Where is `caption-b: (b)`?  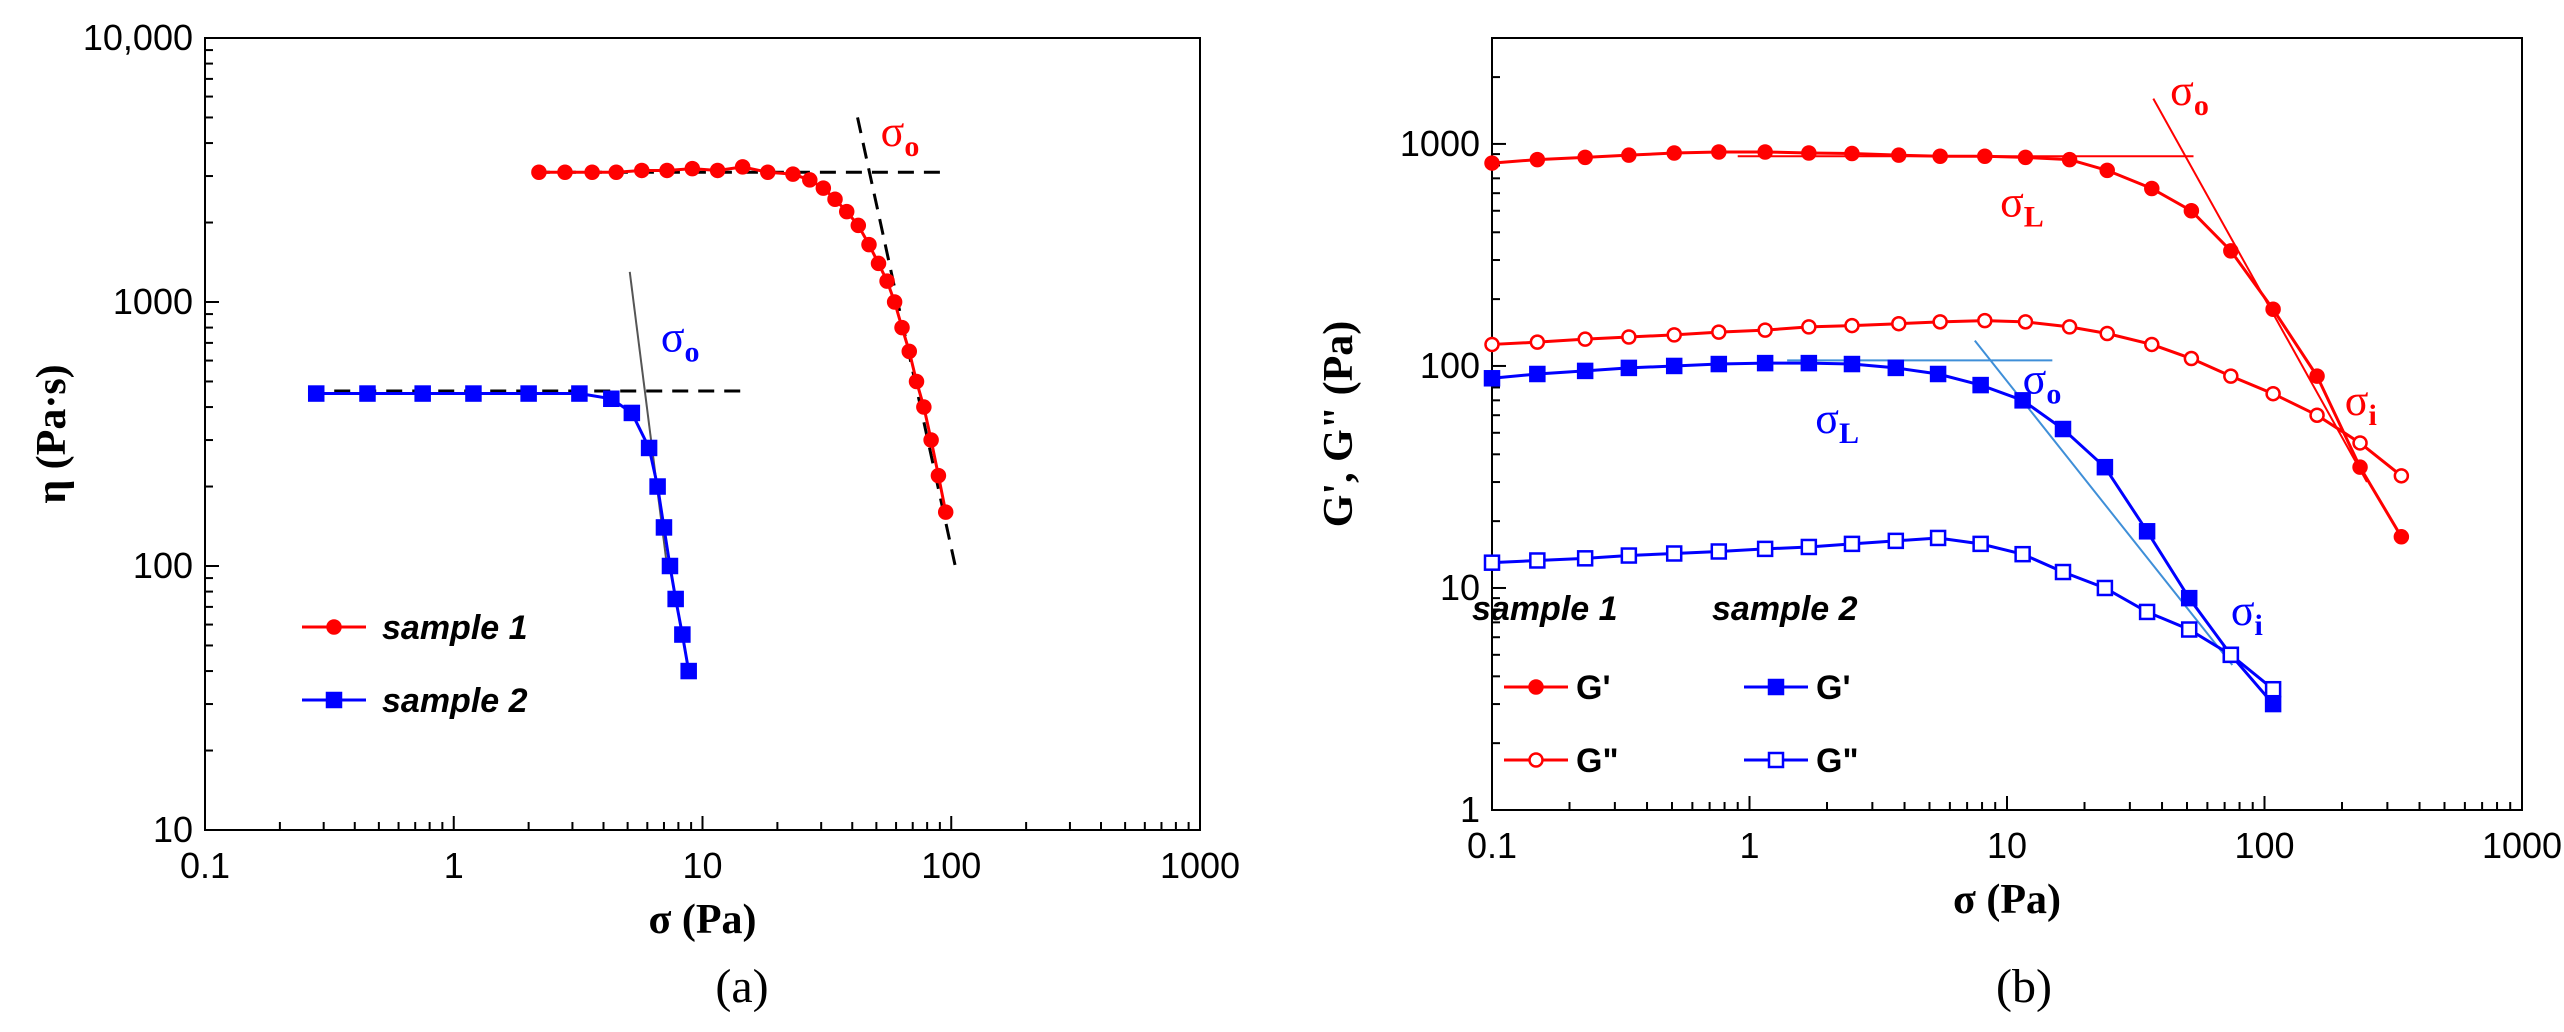 caption-b: (b) is located at coordinates (2024, 986).